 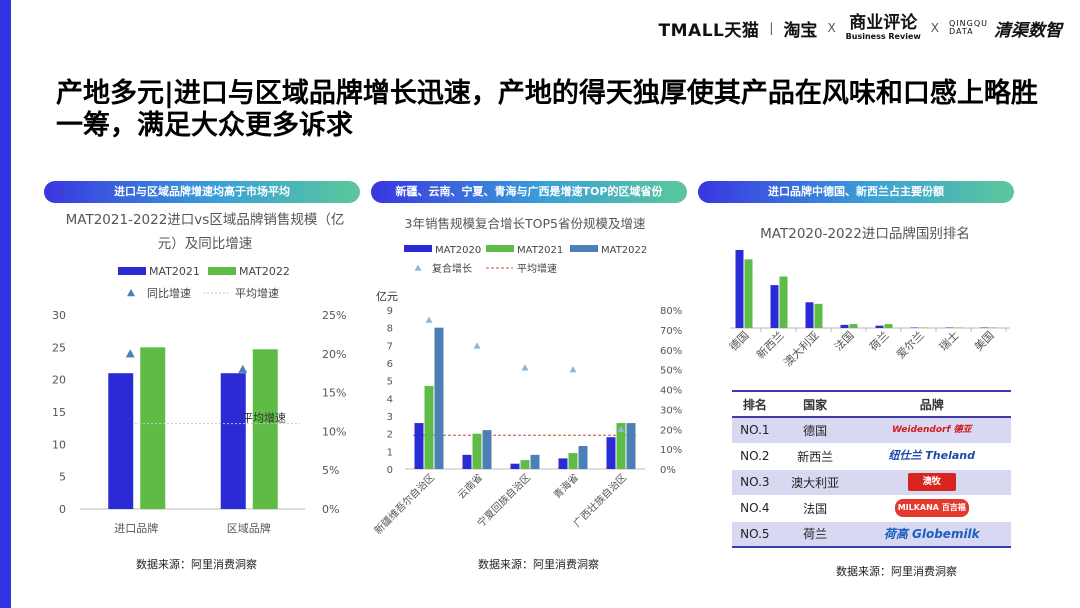 I want to click on chart1-y-tick: 0, so click(x=62, y=509).